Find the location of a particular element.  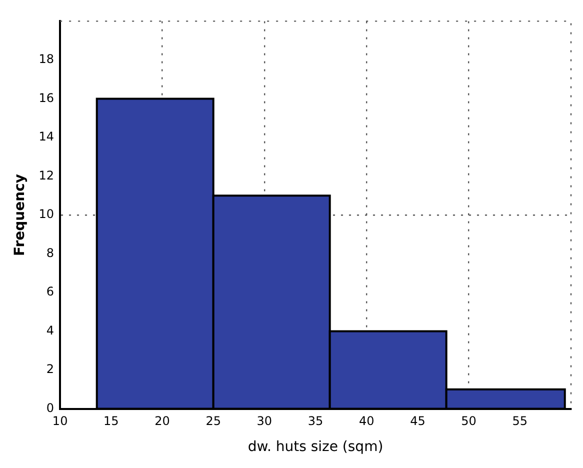

y-tick-label: 4 is located at coordinates (50, 330).